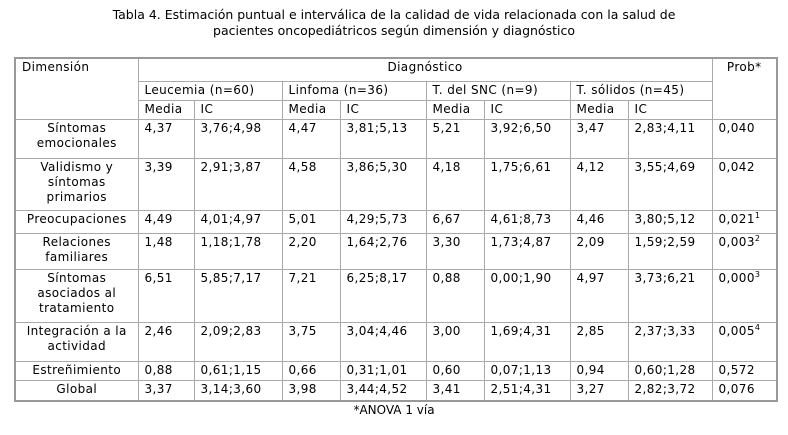 This screenshot has height=435, width=788. What do you see at coordinates (455, 251) in the screenshot?
I see `value-cell: 3,30` at bounding box center [455, 251].